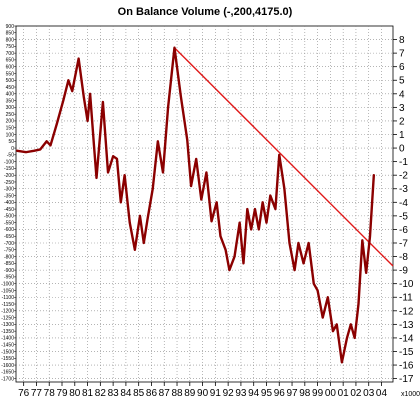 The image size is (420, 400). I want to click on right-tick-label: -7, so click(403, 243).